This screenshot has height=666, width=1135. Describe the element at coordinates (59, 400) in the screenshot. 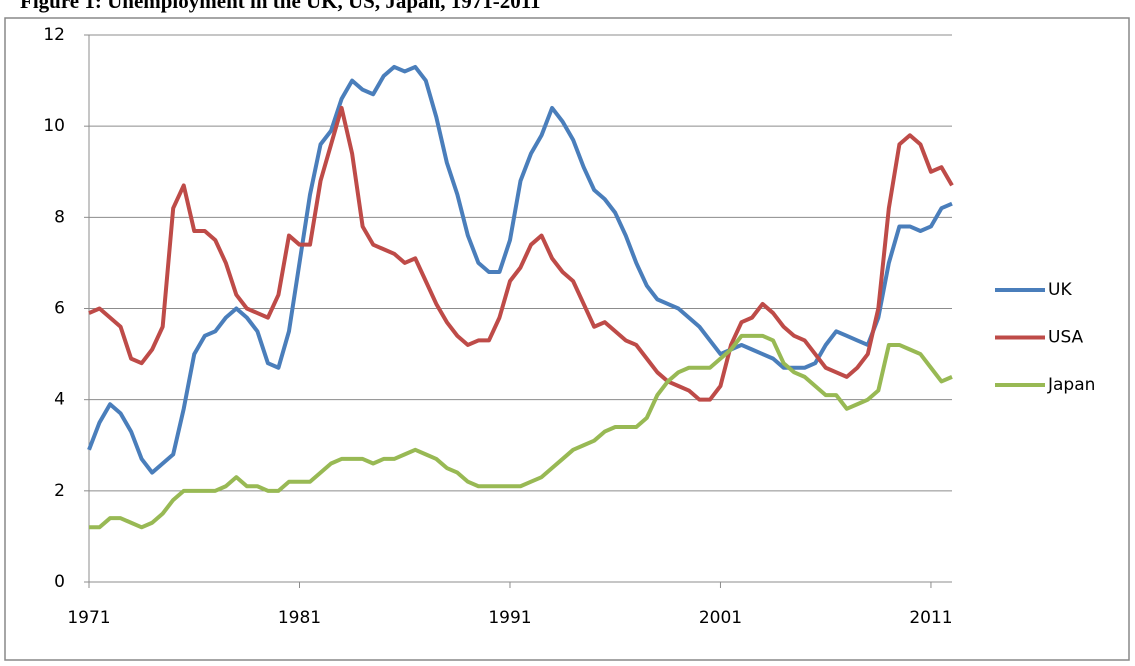

I see `y-tick-label: 4` at that location.